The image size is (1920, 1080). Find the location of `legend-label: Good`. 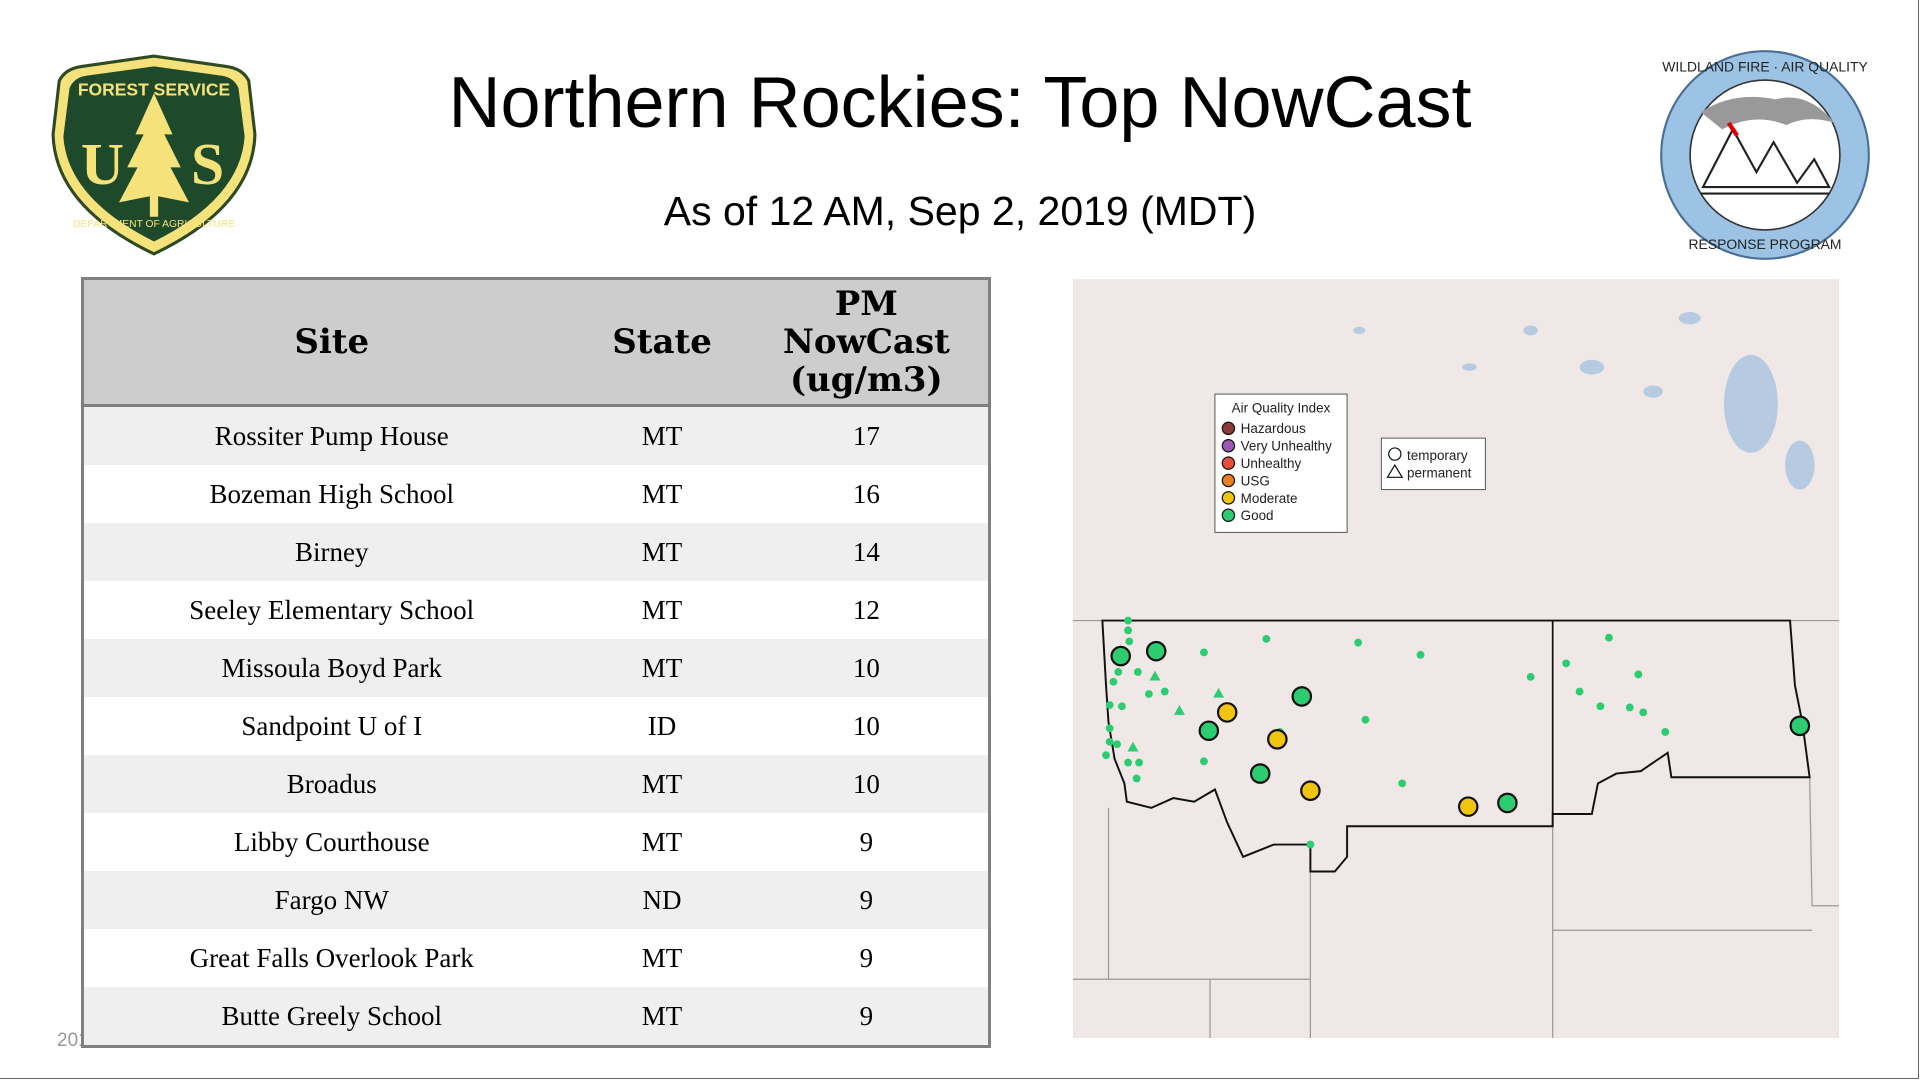

legend-label: Good is located at coordinates (1257, 515).